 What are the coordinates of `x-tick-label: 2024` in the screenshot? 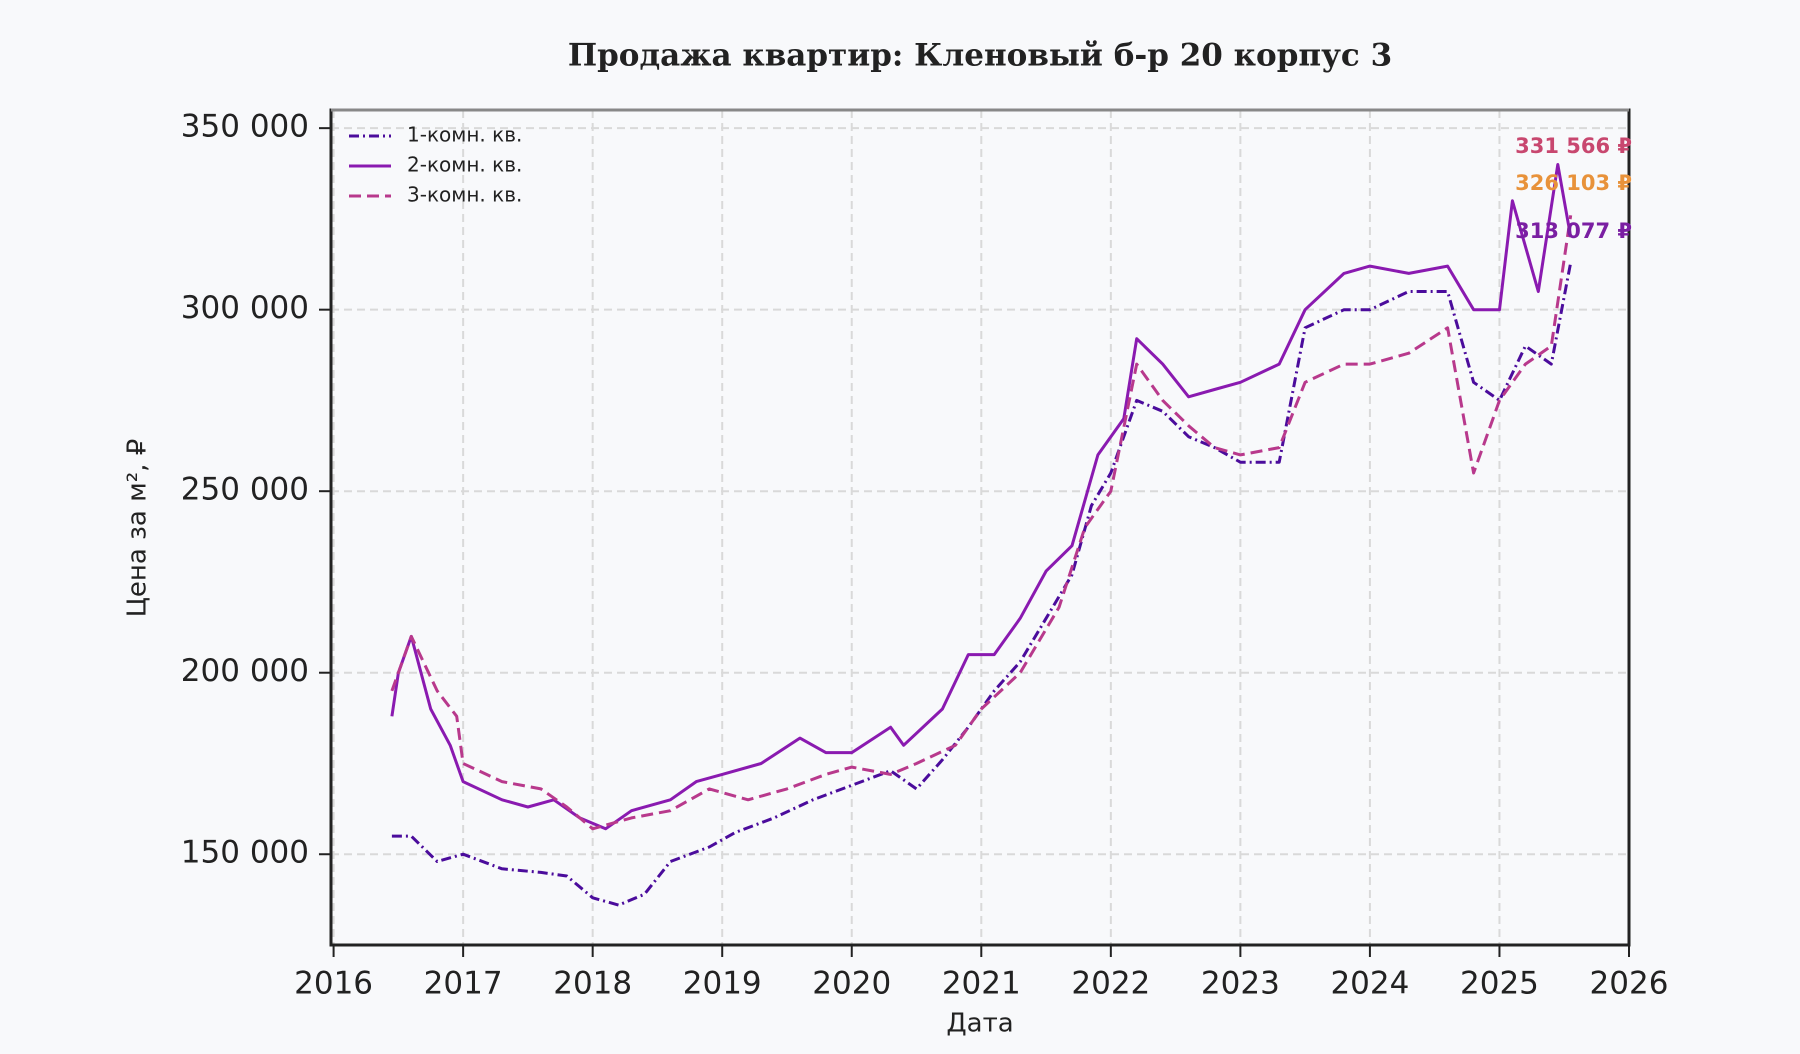 It's located at (1369, 984).